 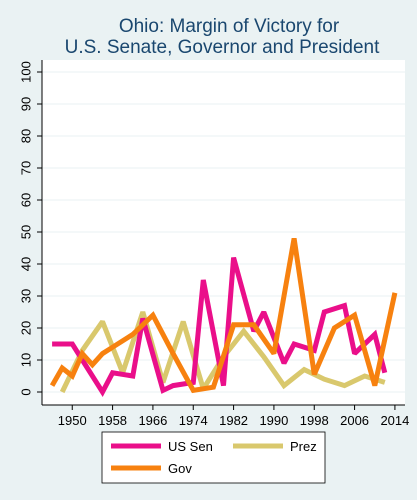 I want to click on x-tick-label-1982: 1982, so click(x=233, y=420).